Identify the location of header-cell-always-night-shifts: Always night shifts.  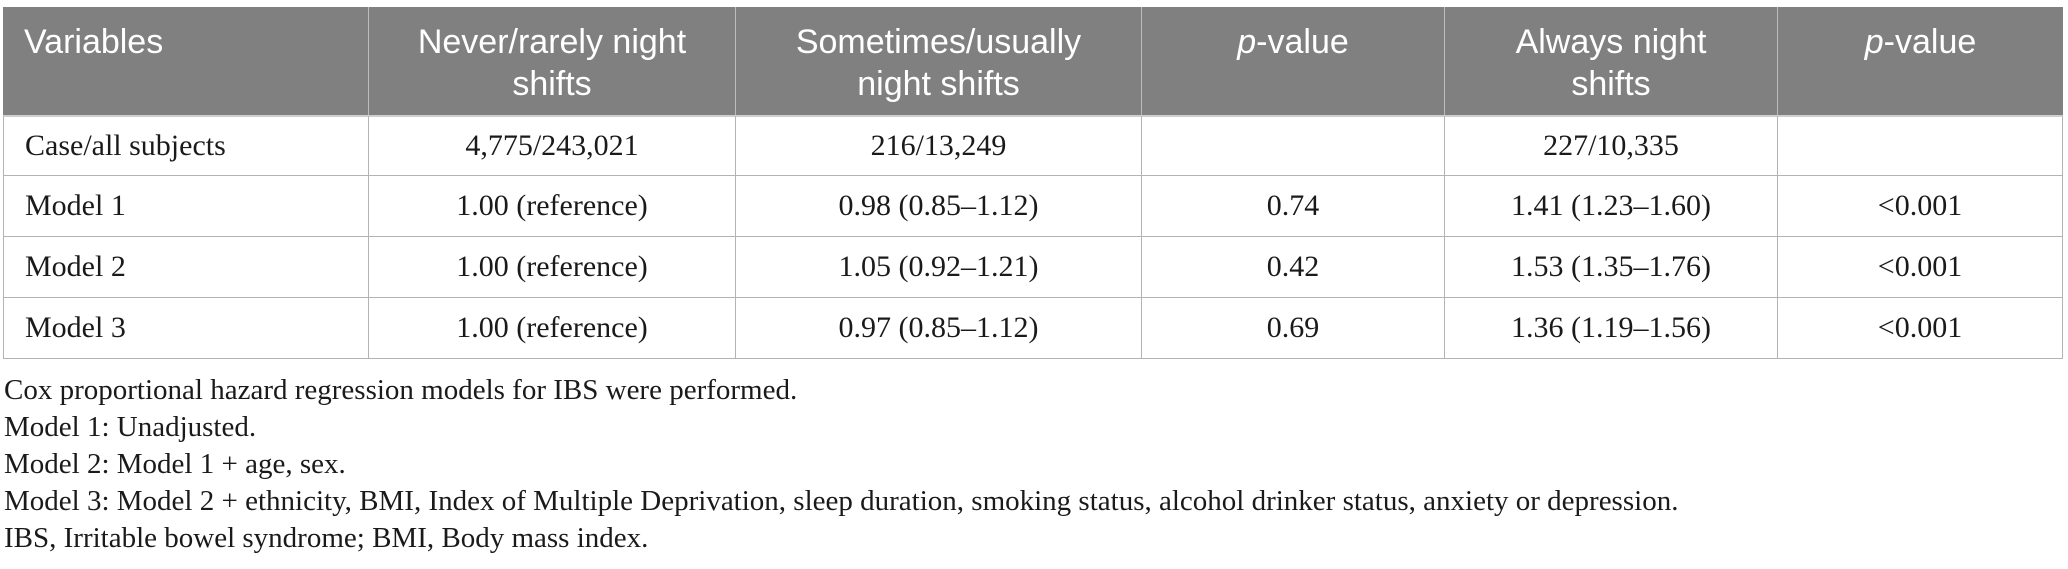
(1610, 61).